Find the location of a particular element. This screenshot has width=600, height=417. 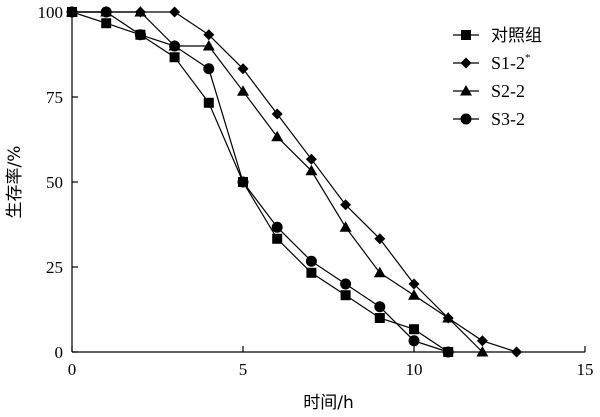

x-tick-label: 10 is located at coordinates (414, 369).